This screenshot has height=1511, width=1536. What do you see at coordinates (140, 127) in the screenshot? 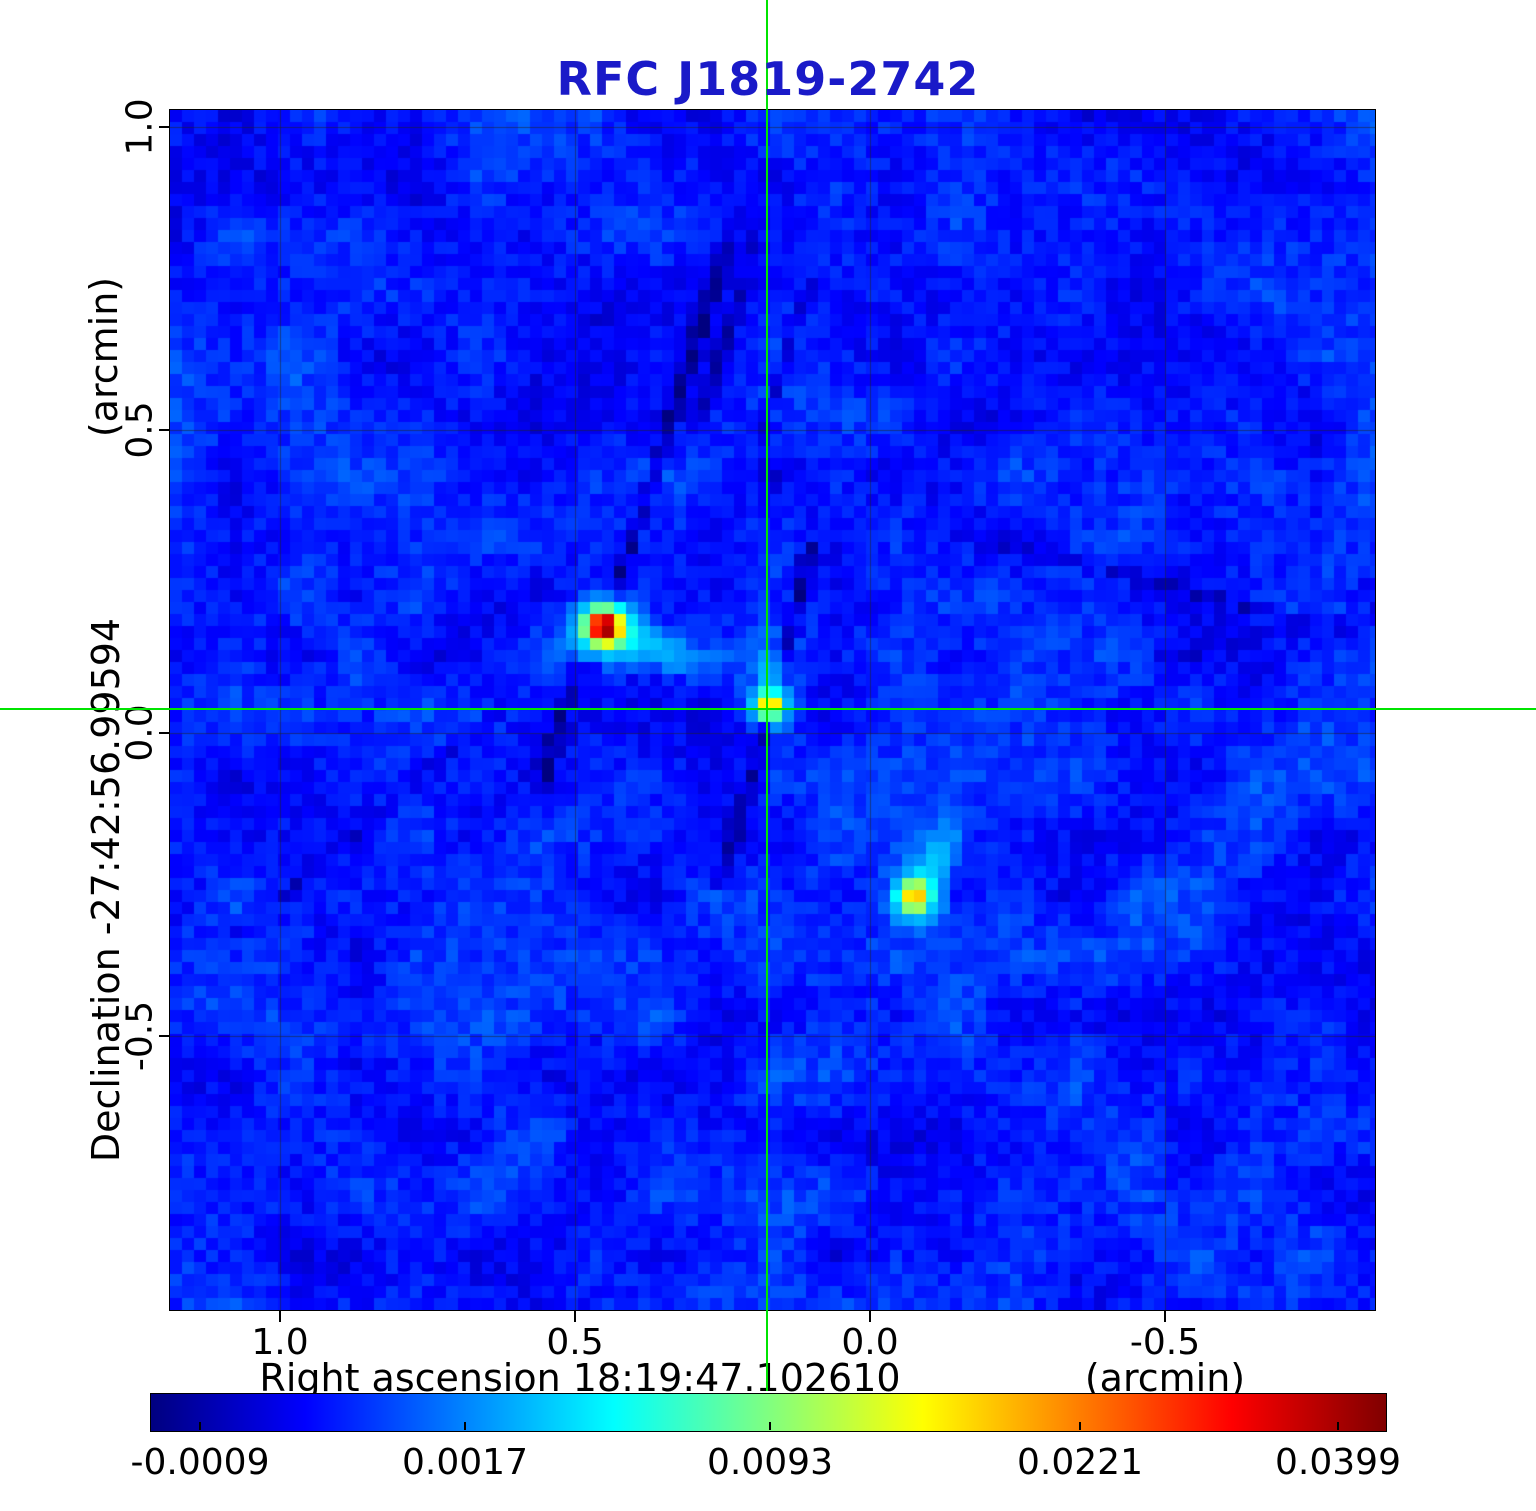
I see `y-tick-label: 1.0` at bounding box center [140, 127].